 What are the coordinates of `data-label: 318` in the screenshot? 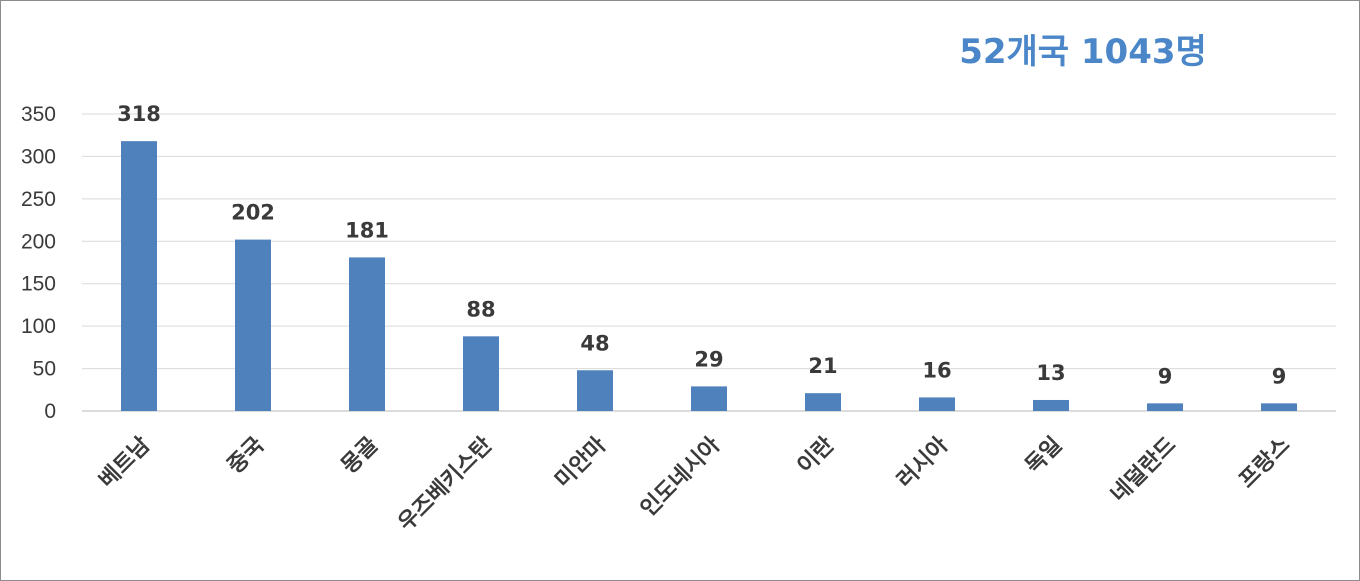 It's located at (139, 114).